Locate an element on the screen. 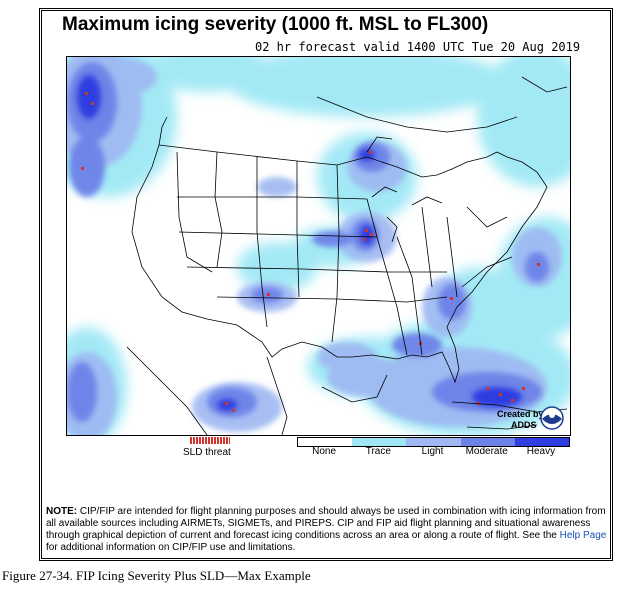 The image size is (633, 589). sld-threat-swatch is located at coordinates (210, 440).